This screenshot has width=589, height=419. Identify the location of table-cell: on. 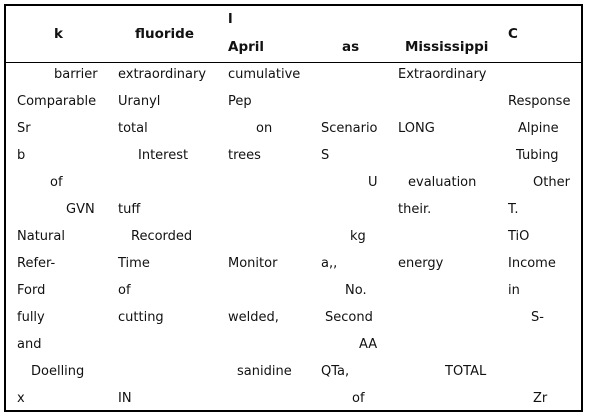
(264, 128).